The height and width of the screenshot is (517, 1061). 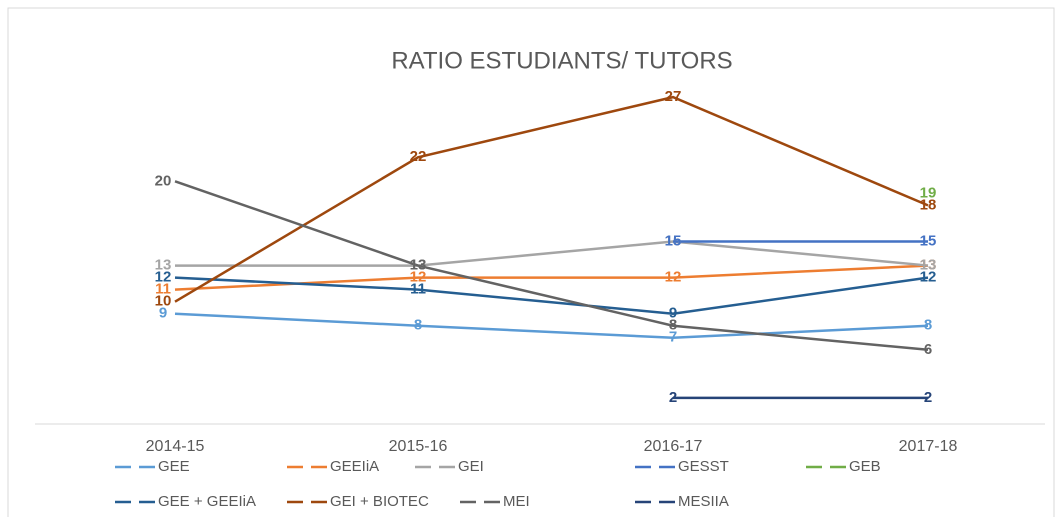 I want to click on x-tick-label: 2014-15, so click(x=175, y=446).